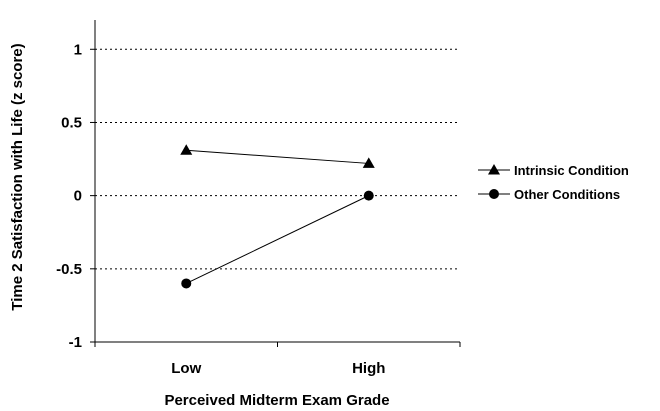 The image size is (660, 411). What do you see at coordinates (567, 194) in the screenshot?
I see `legend-label: Other Conditions` at bounding box center [567, 194].